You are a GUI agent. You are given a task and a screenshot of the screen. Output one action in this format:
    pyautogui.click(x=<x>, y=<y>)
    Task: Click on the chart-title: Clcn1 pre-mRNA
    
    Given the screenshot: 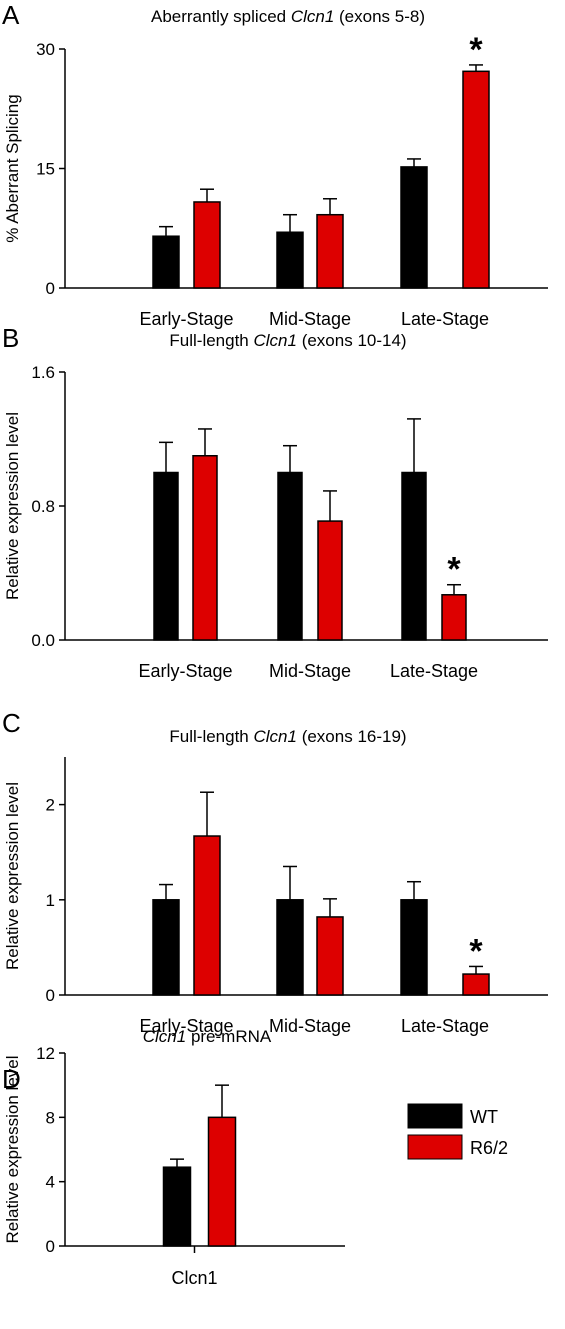 What is the action you would take?
    pyautogui.click(x=207, y=1036)
    